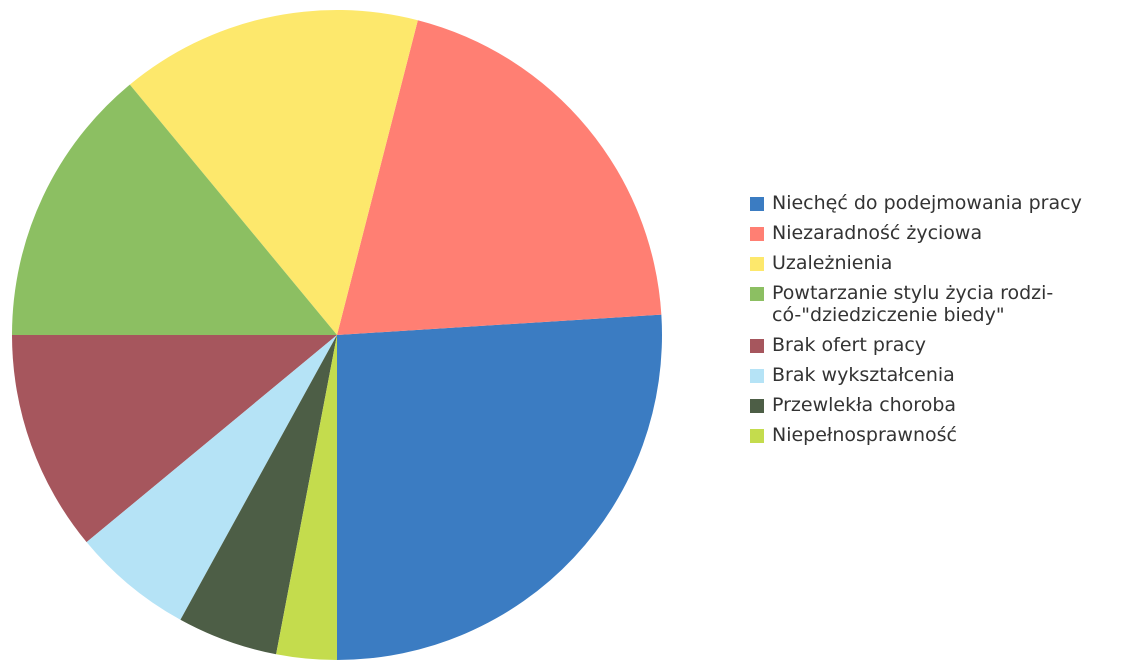  I want to click on legend-label: Niezaradność życiowa, so click(877, 233).